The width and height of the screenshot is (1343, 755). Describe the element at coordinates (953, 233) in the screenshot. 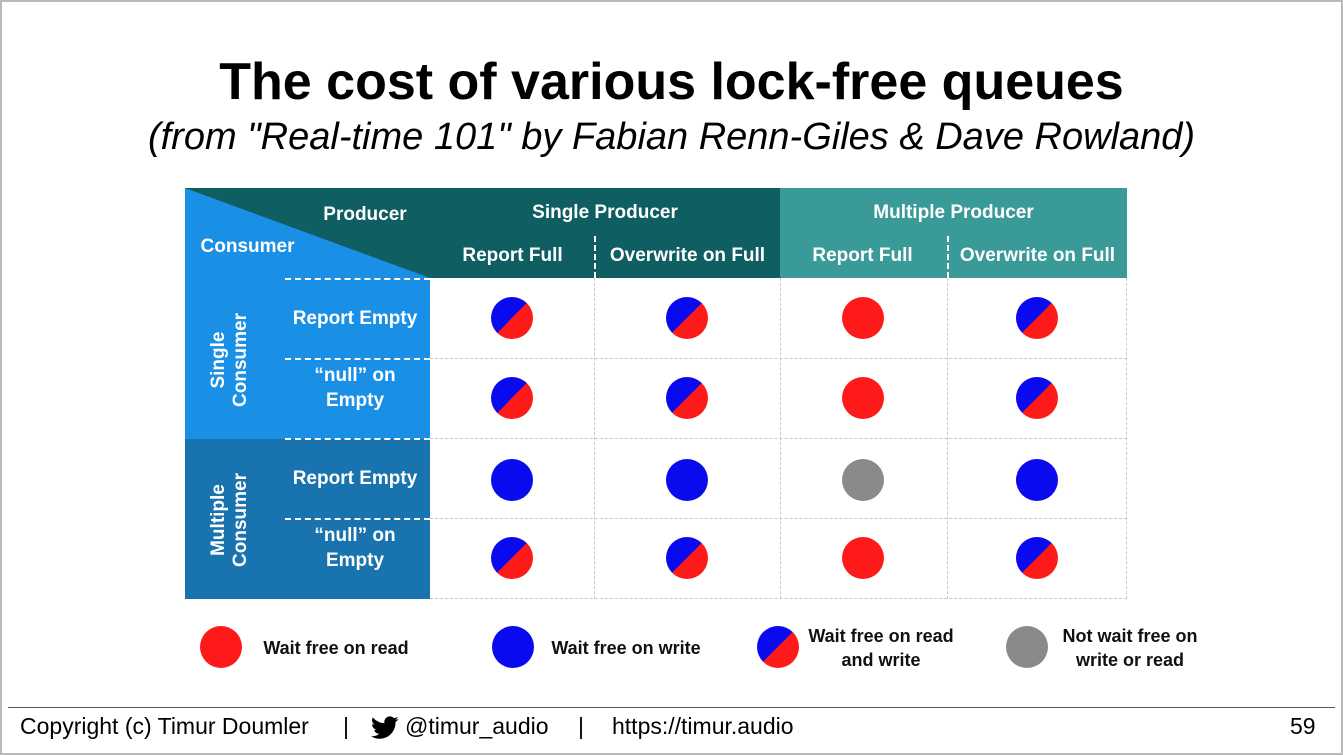

I see `multiple-producer-header` at that location.